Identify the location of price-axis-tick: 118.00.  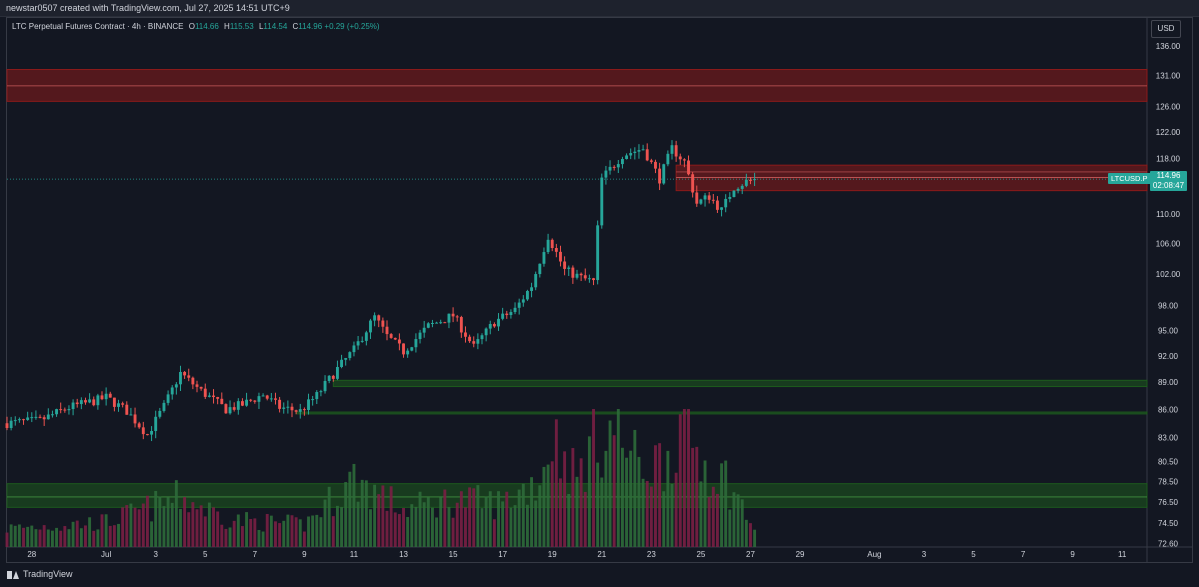
(1168, 158).